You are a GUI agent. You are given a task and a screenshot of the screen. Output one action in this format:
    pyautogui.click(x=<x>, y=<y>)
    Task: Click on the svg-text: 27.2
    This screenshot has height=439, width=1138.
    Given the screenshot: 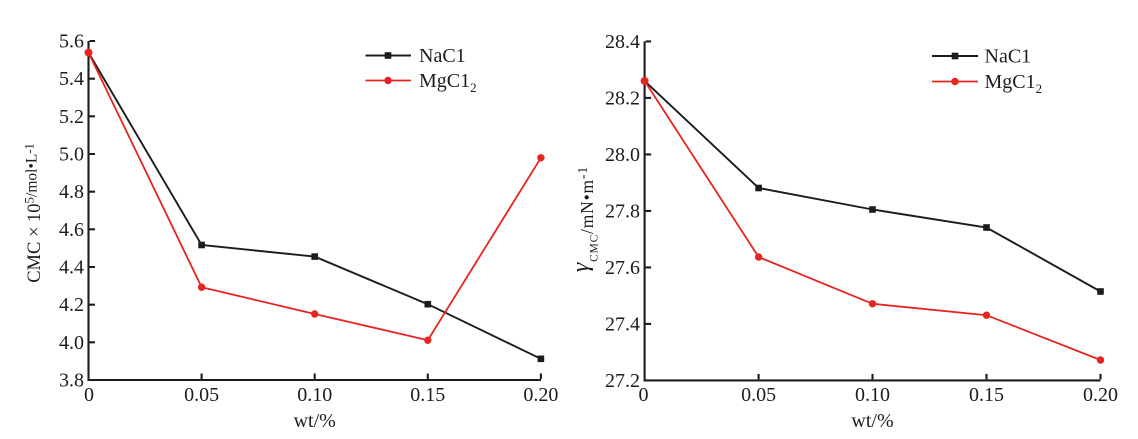 What is the action you would take?
    pyautogui.click(x=622, y=381)
    